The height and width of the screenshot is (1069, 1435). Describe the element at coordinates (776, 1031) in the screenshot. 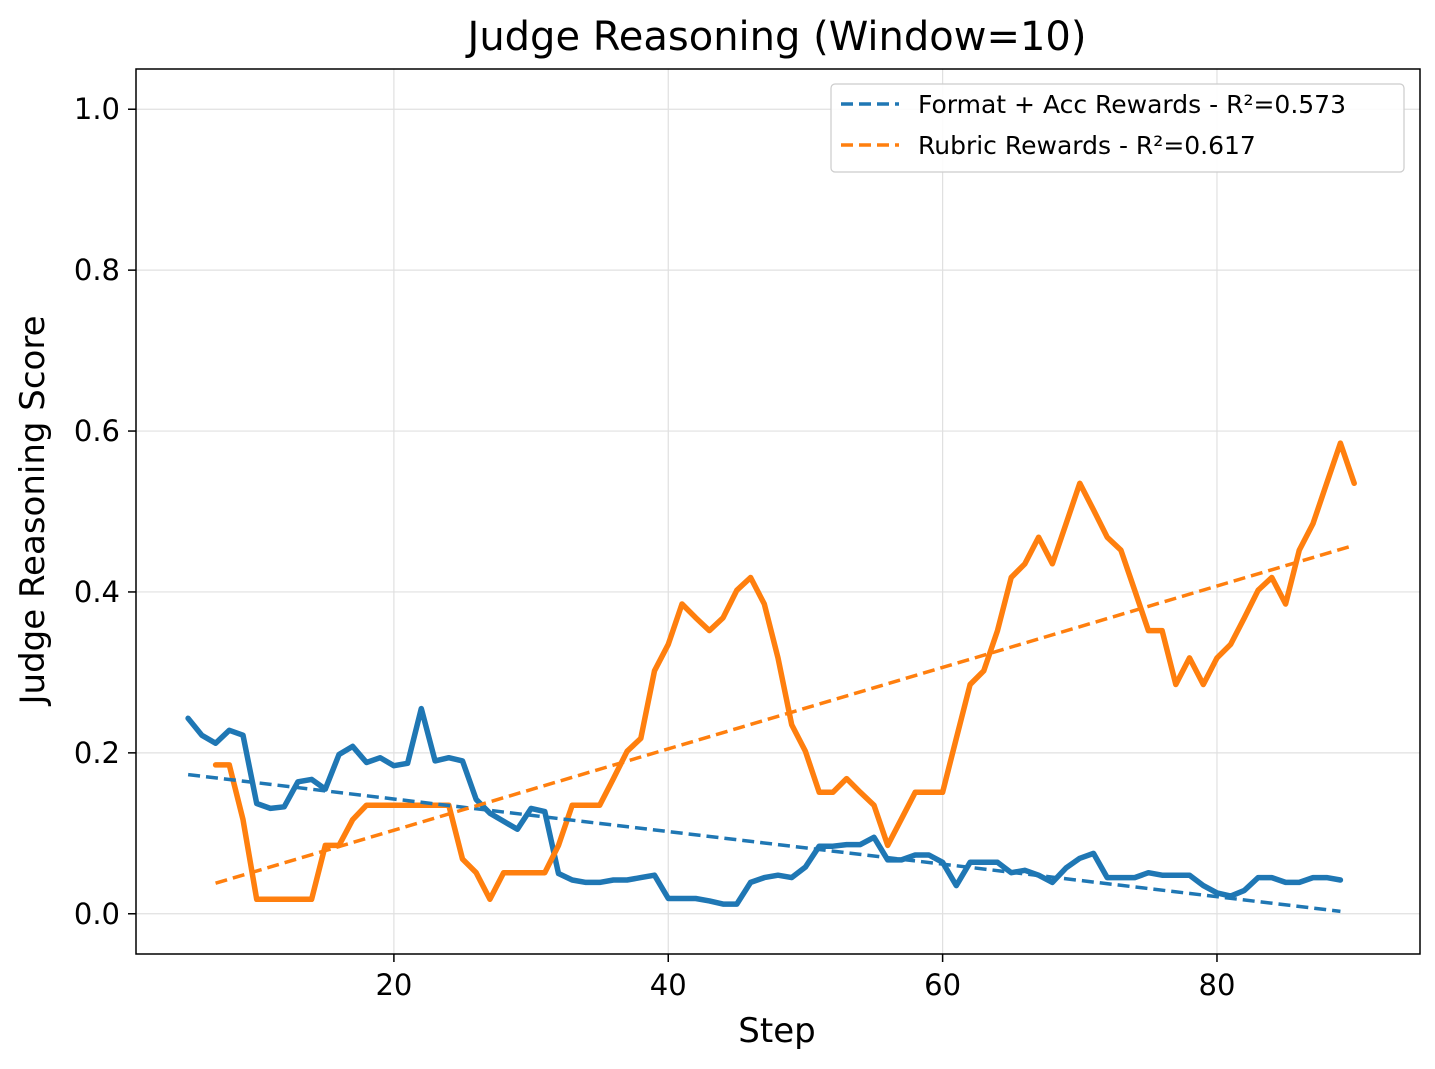

I see `x-axis-label: Step` at that location.